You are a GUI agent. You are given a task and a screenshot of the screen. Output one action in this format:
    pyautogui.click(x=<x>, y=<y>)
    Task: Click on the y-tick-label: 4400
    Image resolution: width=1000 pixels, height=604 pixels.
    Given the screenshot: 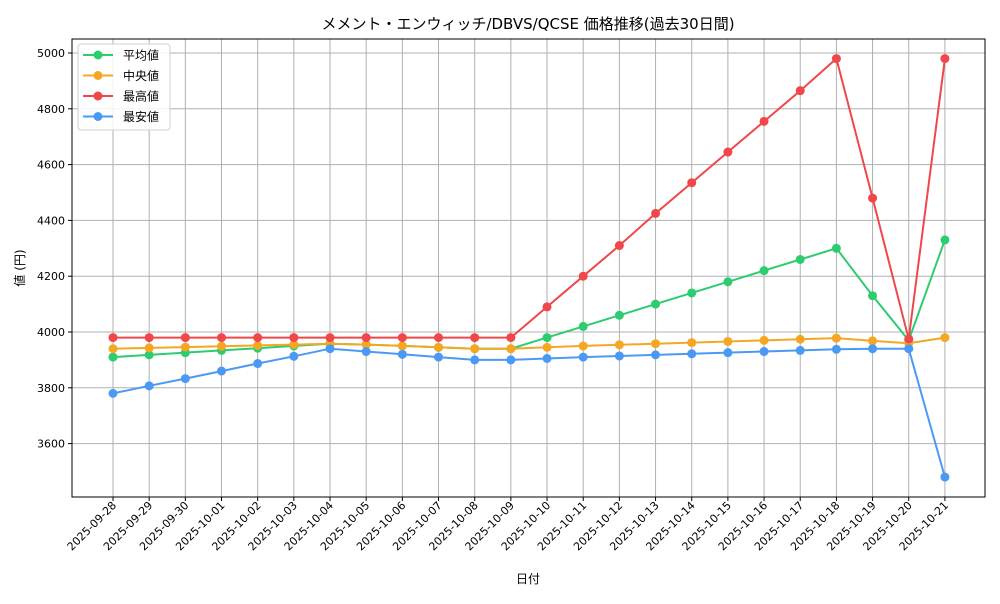 What is the action you would take?
    pyautogui.click(x=51, y=220)
    